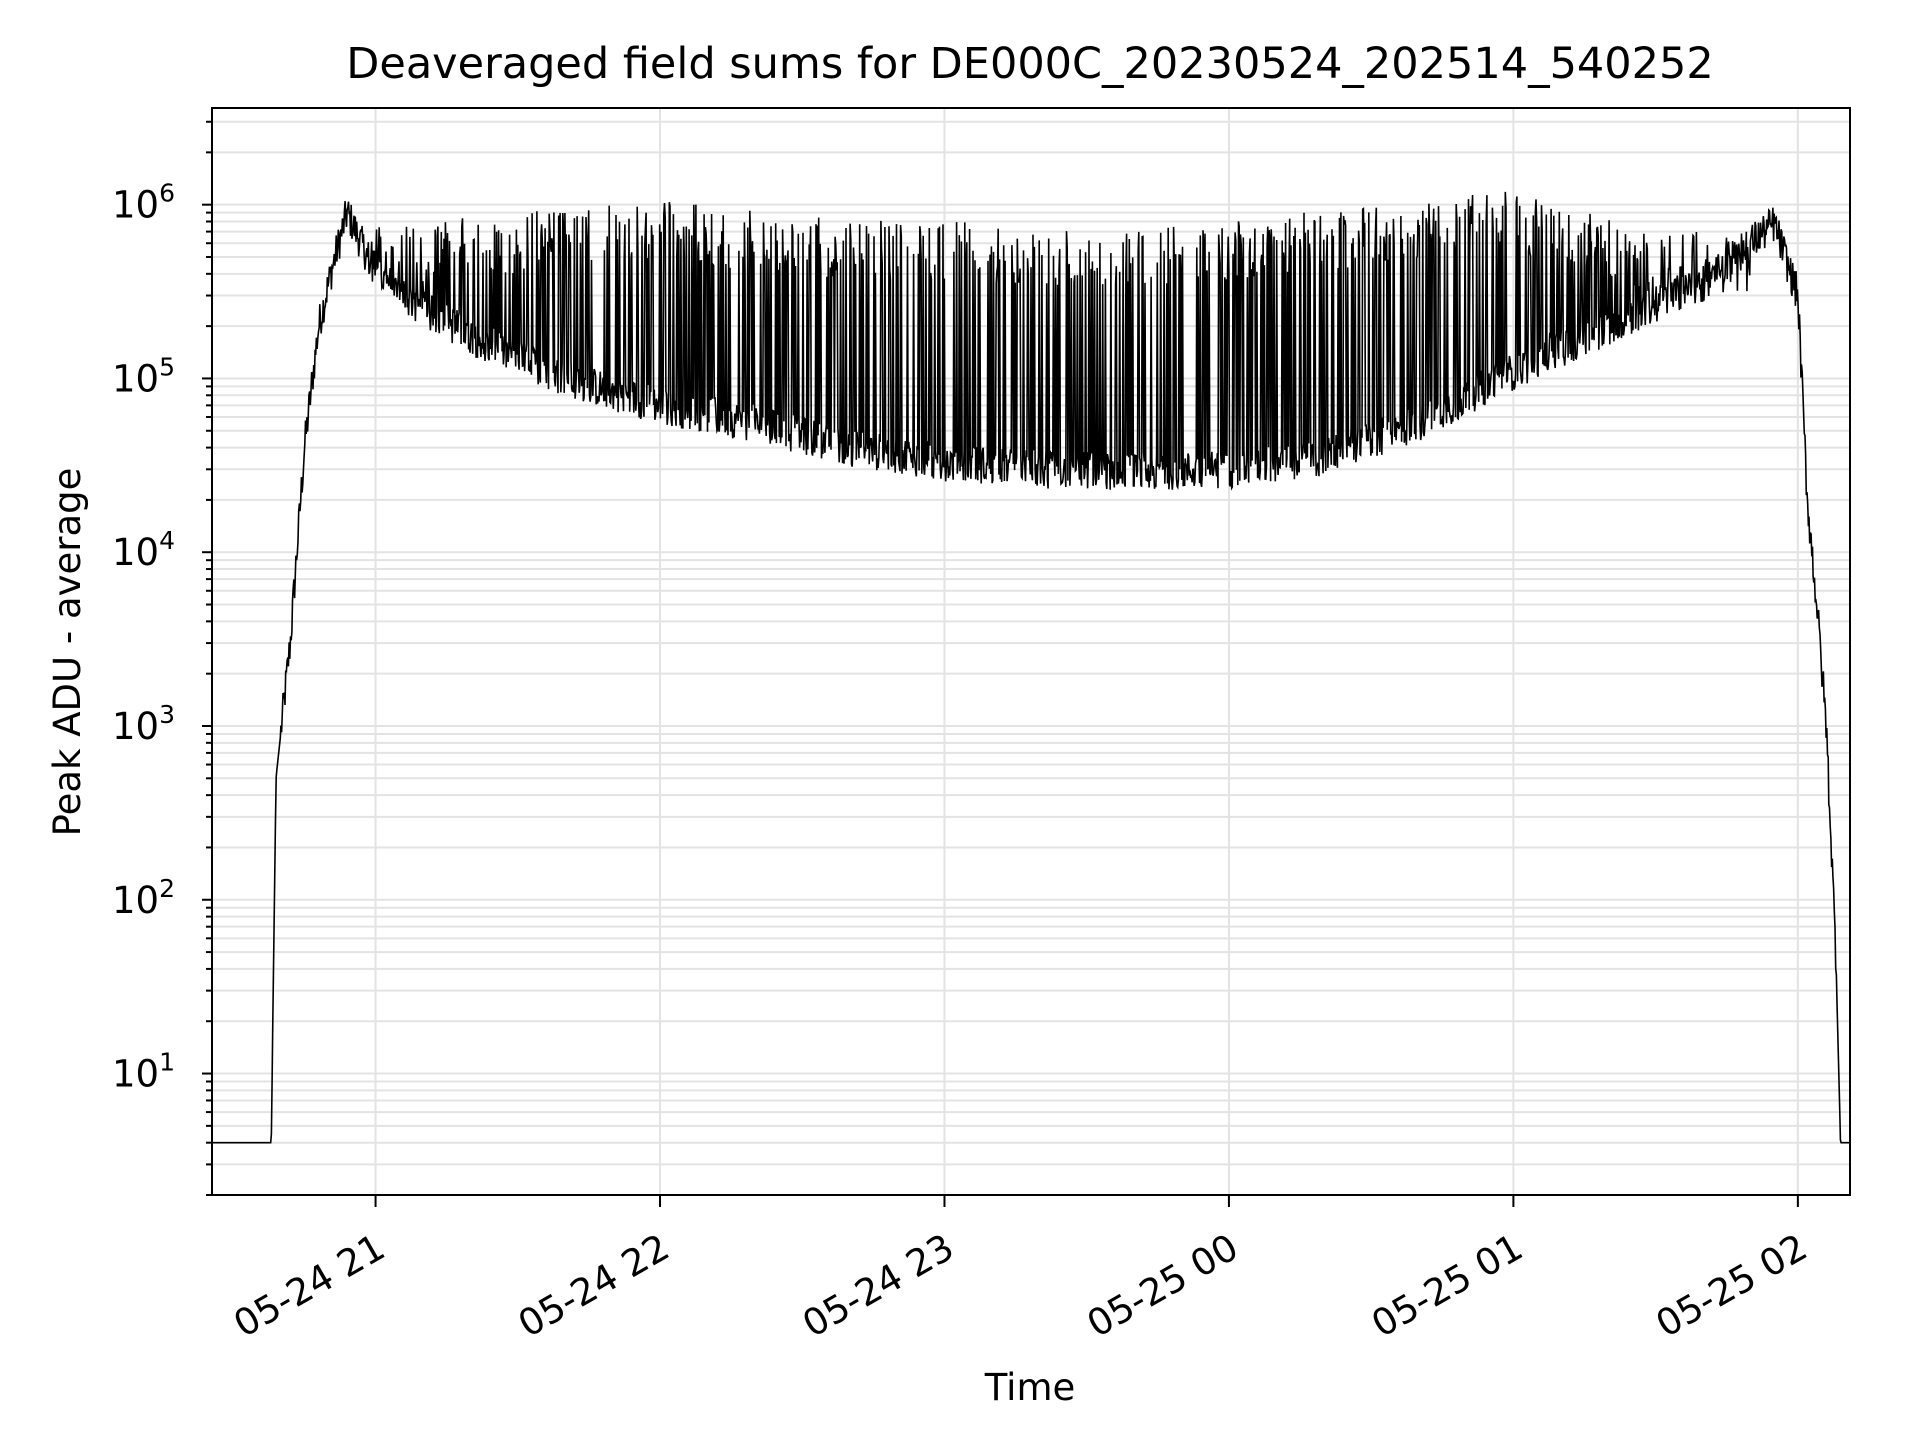 Image resolution: width=1920 pixels, height=1440 pixels. What do you see at coordinates (162, 658) in the screenshot?
I see `y-axis: 10¹ 10² 10³ 10⁴ 10⁵ 10⁶` at bounding box center [162, 658].